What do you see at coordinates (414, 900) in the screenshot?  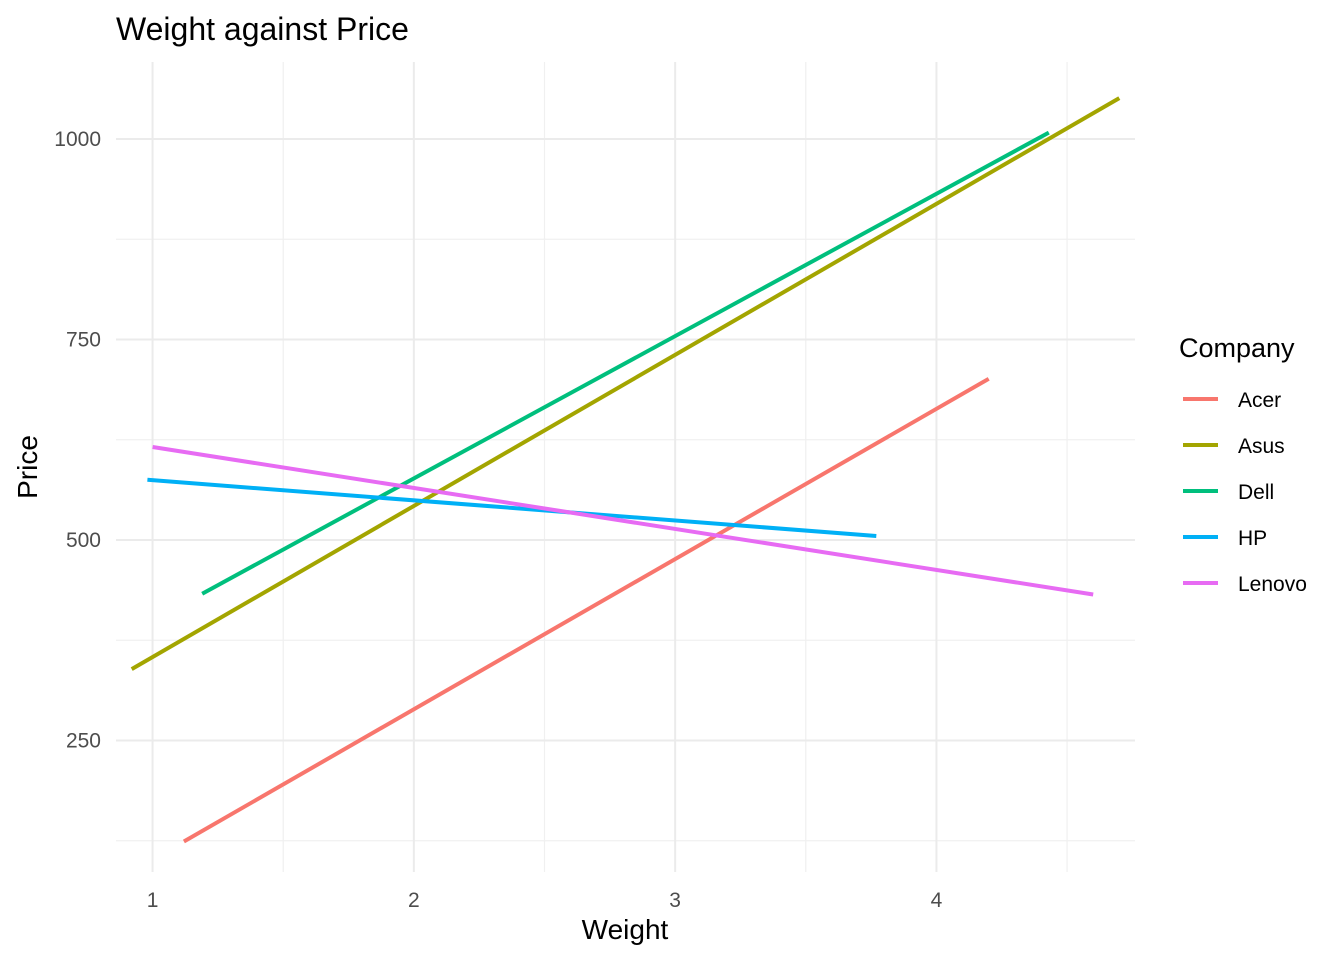 I see `x-tick-label: 2` at bounding box center [414, 900].